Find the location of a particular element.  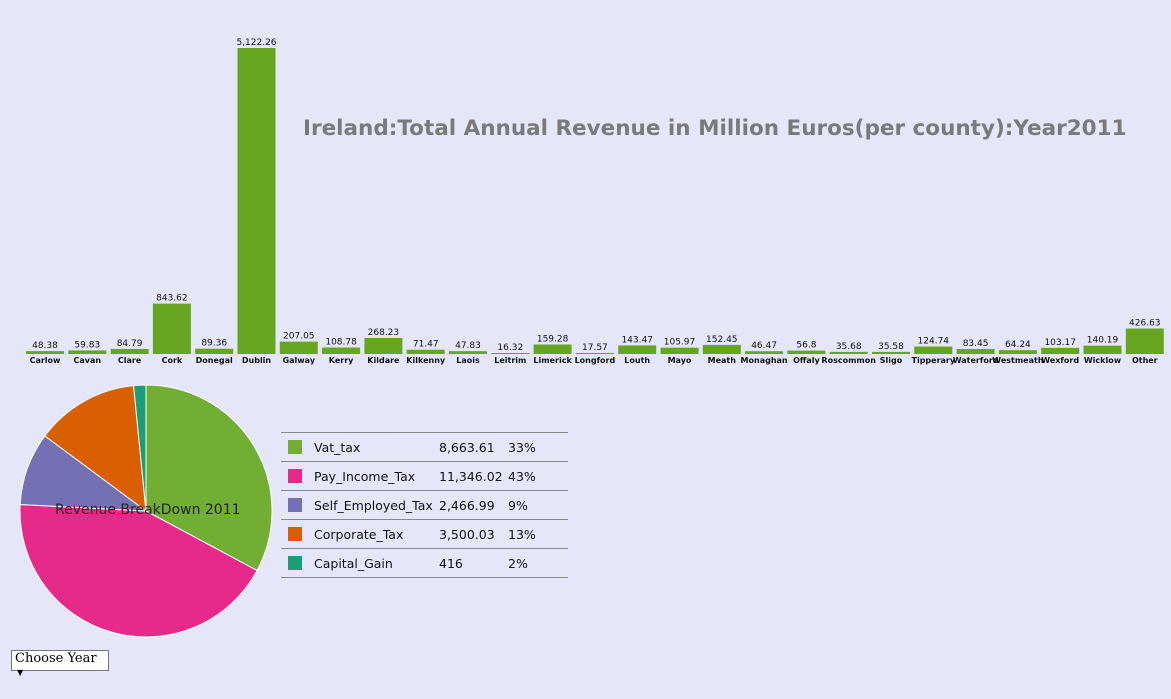

bar-mayo is located at coordinates (679, 350).